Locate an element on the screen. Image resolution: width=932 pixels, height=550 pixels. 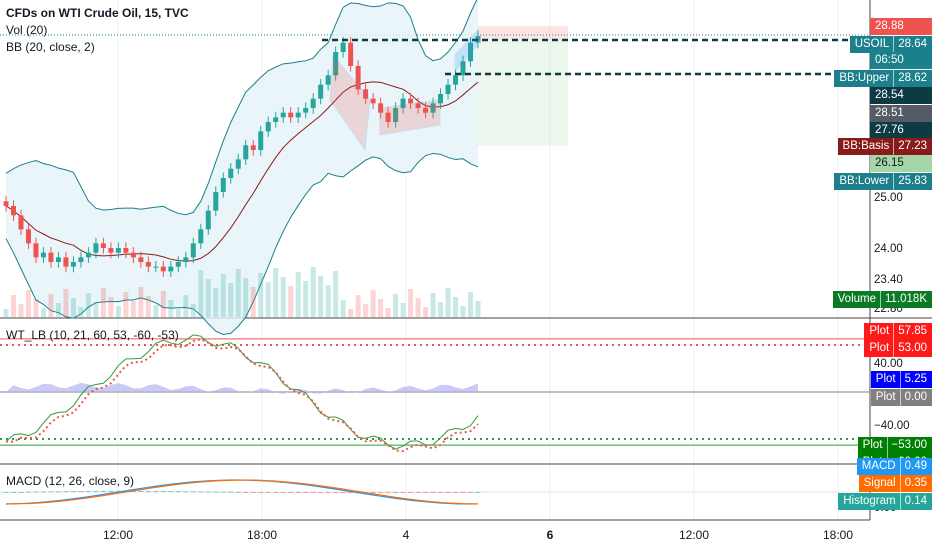
macd-tag: Histogram 0.14 is located at coordinates (885, 501).